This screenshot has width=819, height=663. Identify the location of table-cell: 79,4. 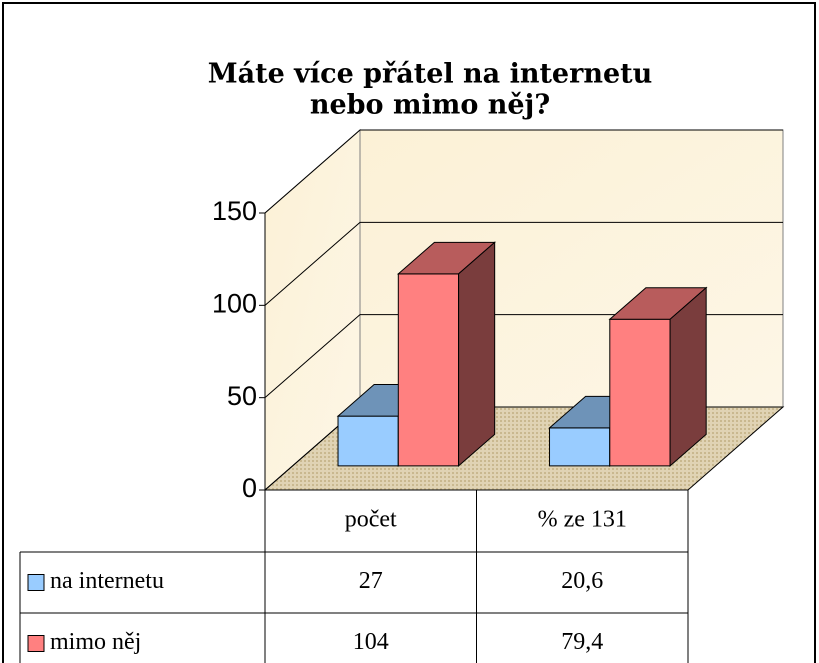
(582, 642).